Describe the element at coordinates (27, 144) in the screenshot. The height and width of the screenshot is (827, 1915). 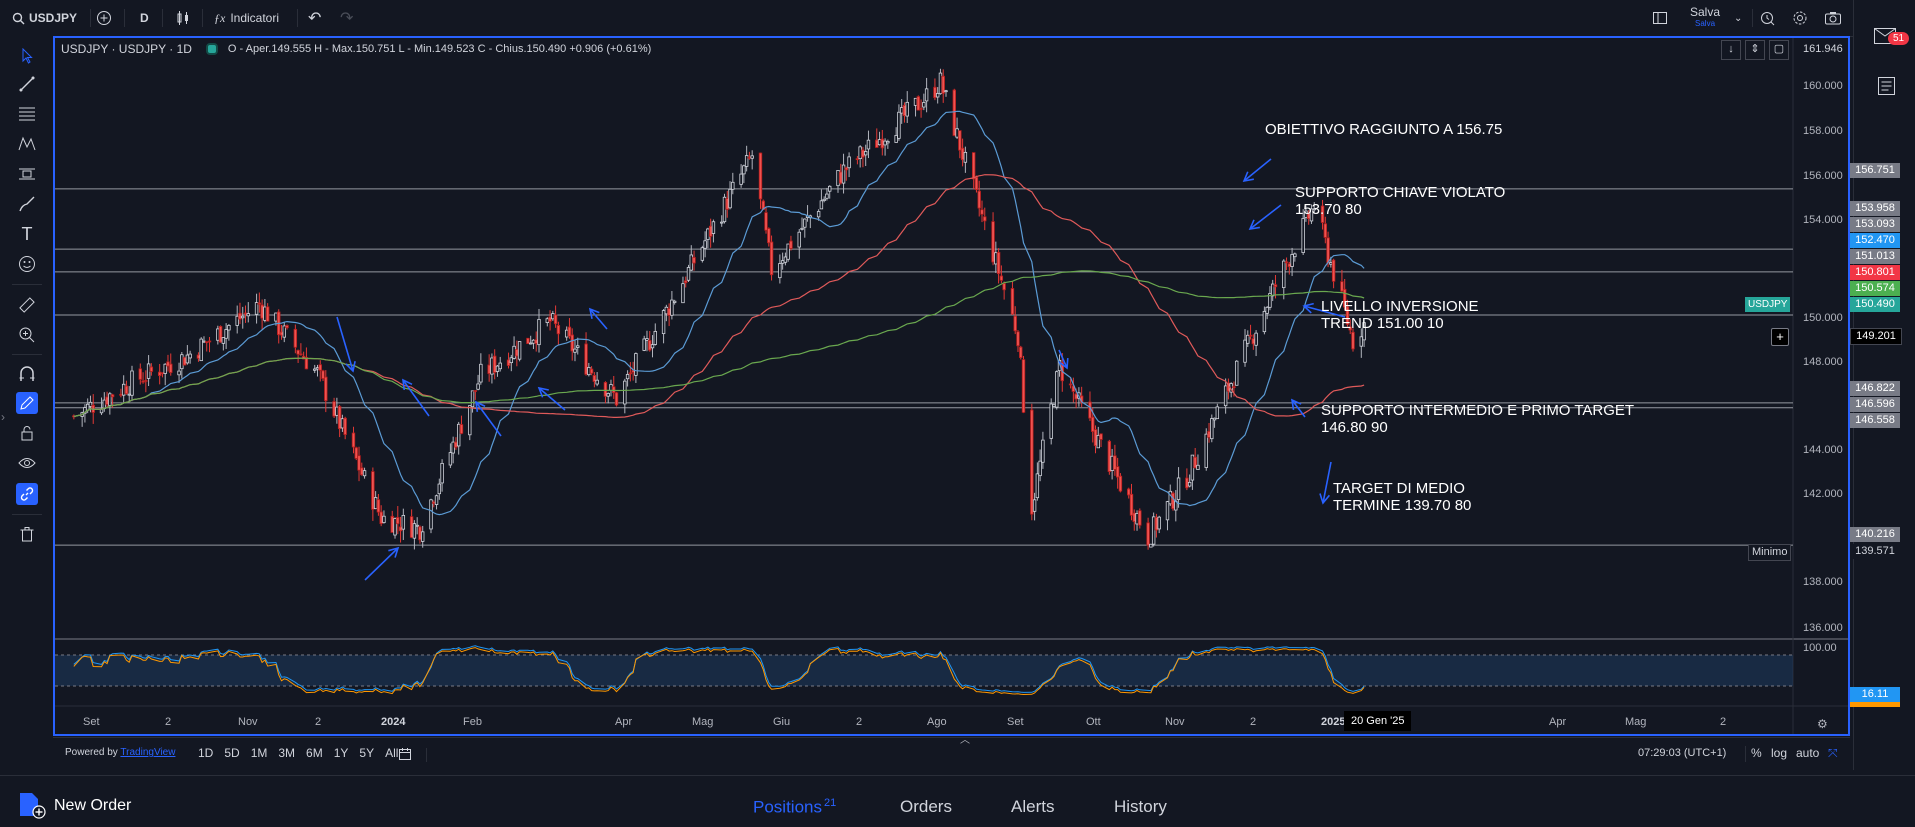
I see `pattern-tool` at that location.